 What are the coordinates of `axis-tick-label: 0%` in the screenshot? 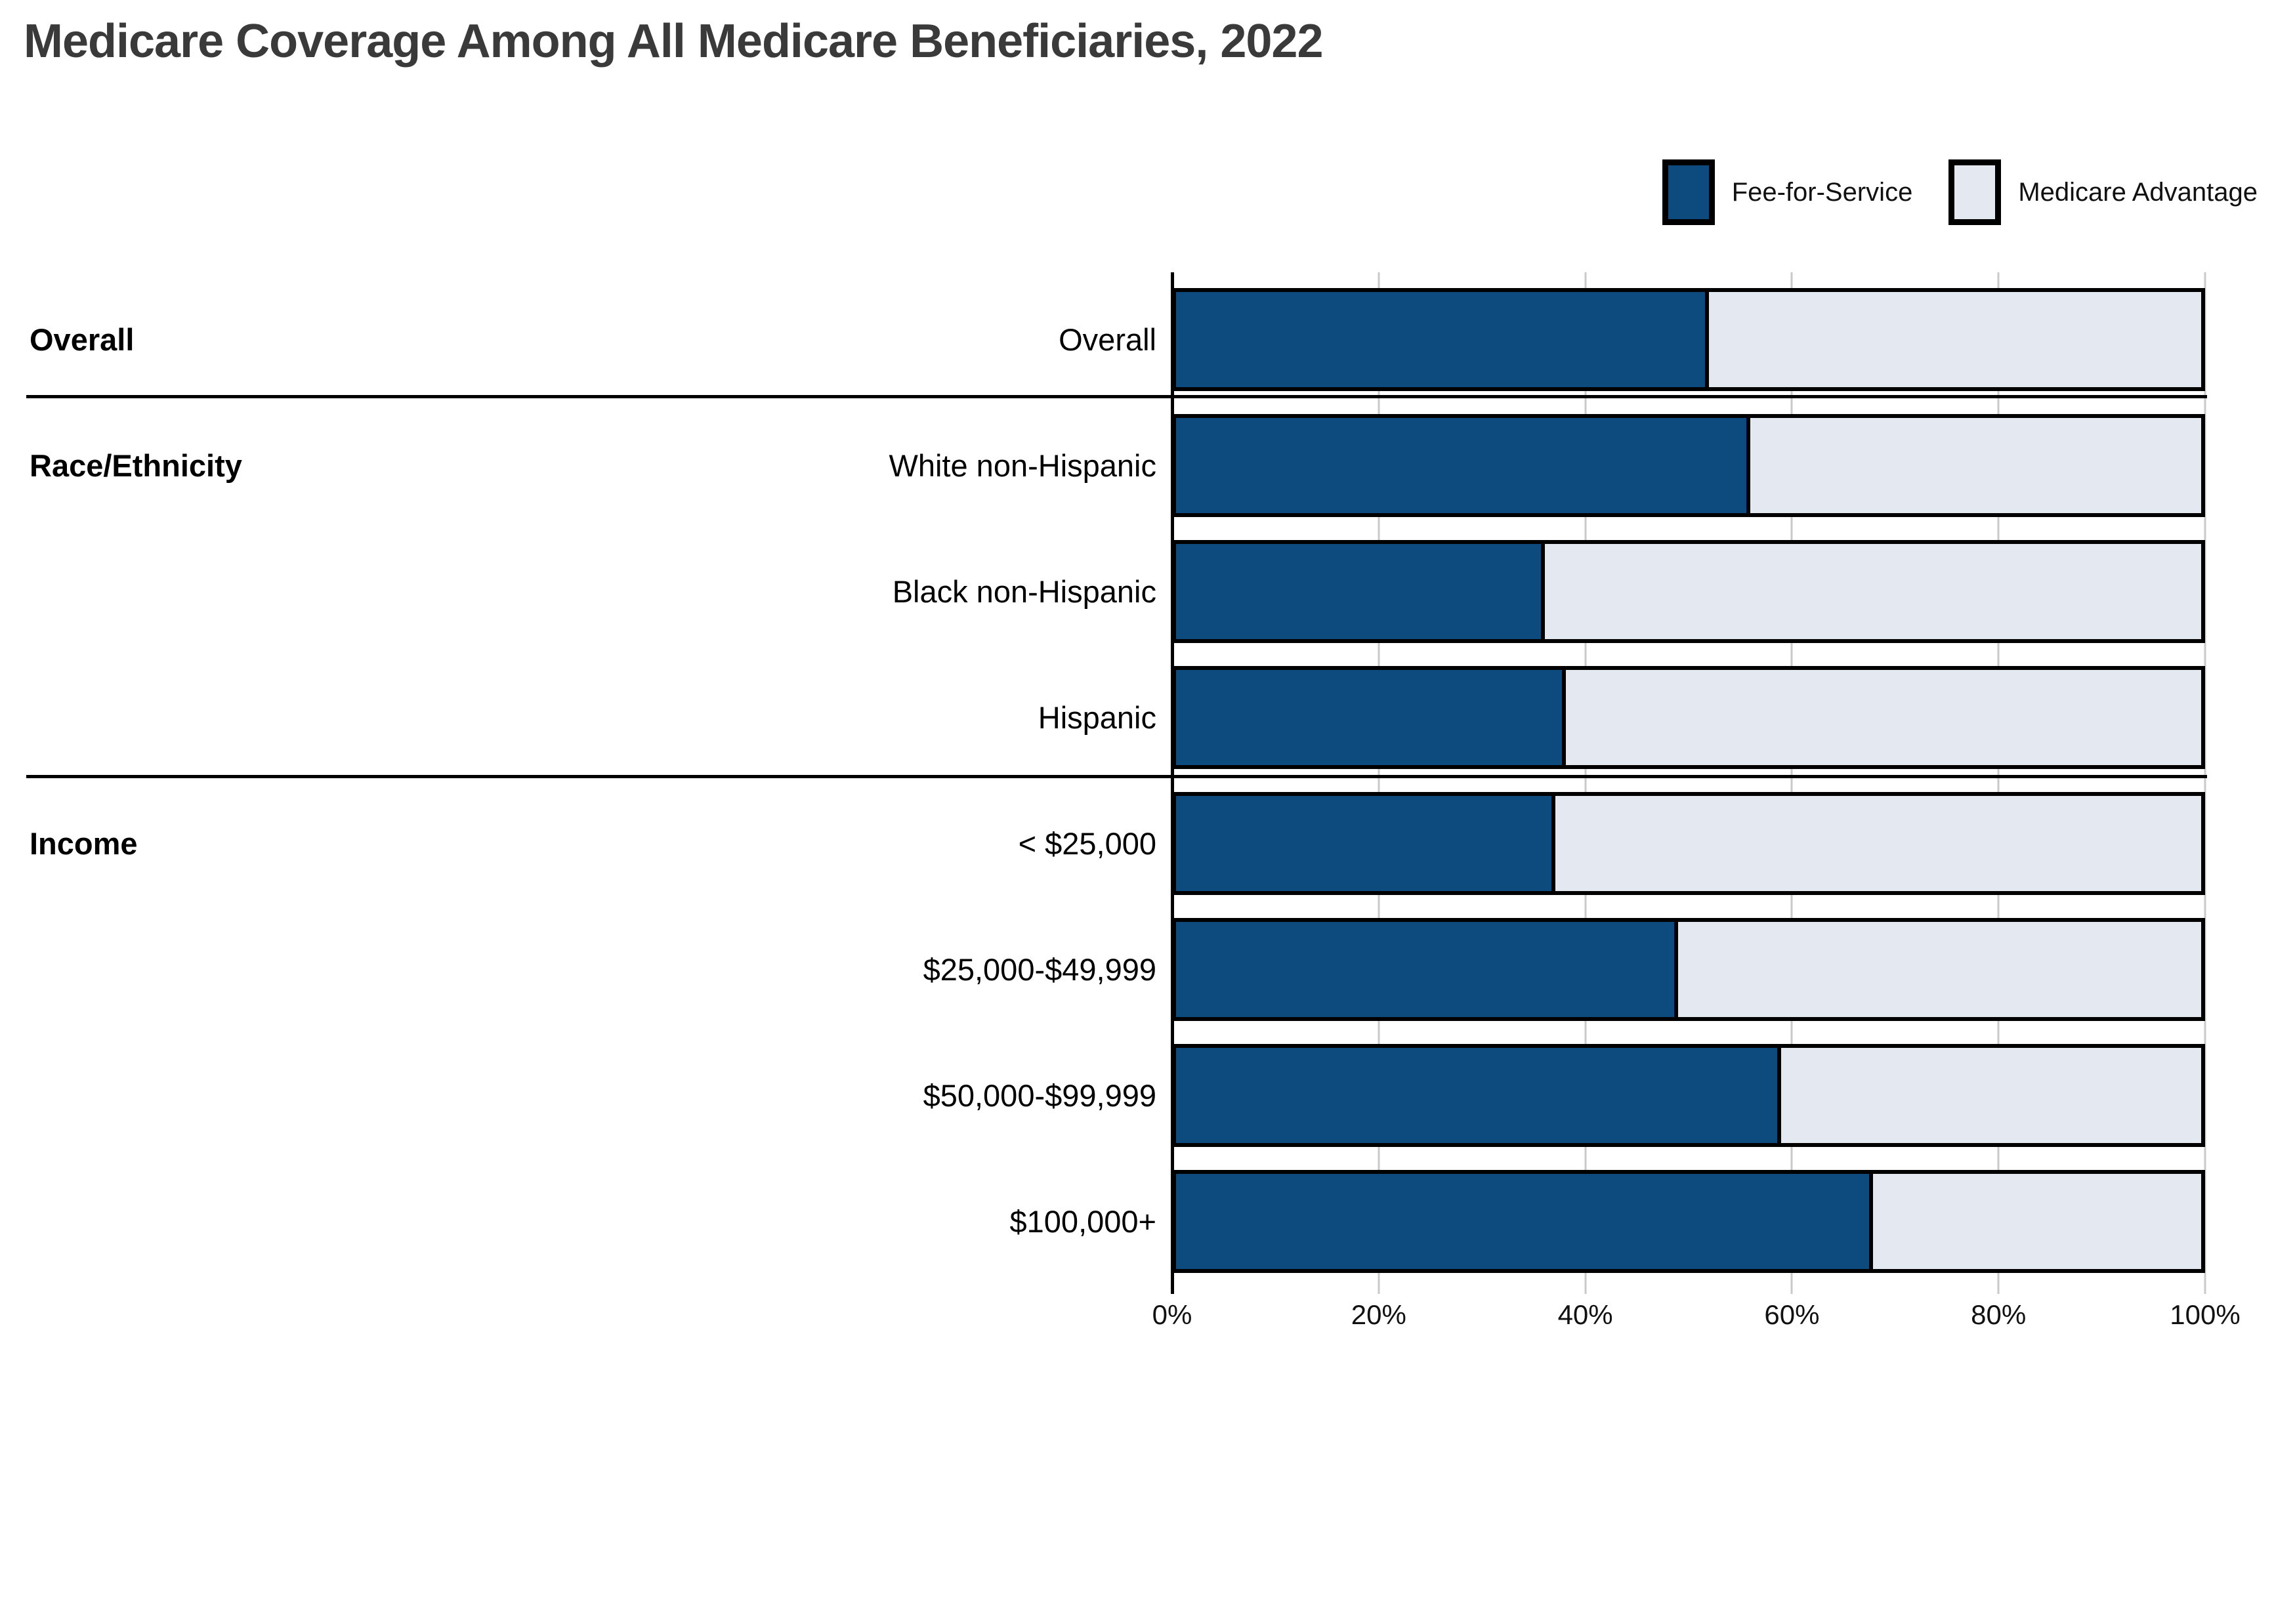 It's located at (1172, 1315).